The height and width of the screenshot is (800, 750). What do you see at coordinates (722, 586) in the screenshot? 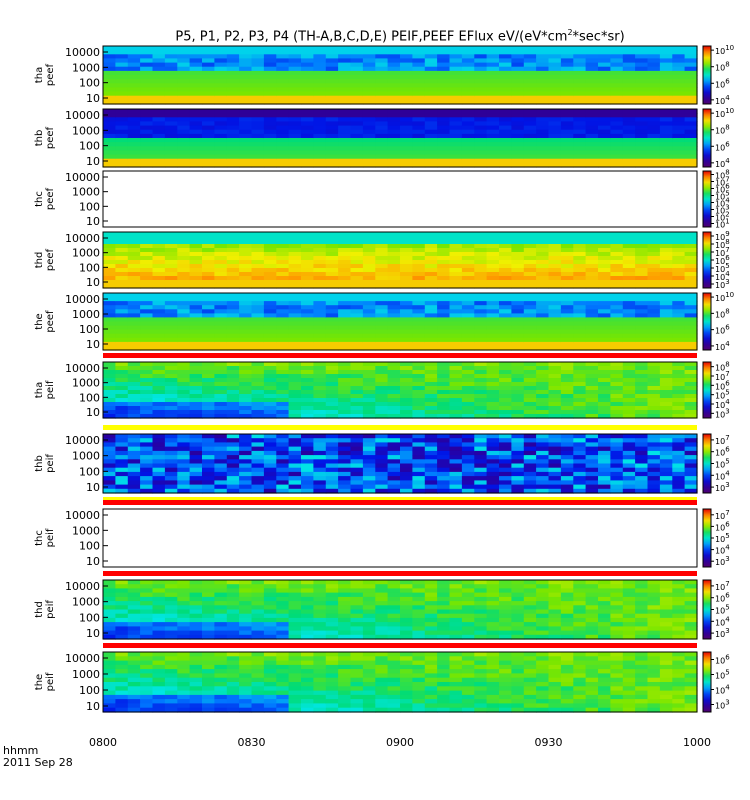
I see `colorbar-tick-label: 10⁷` at bounding box center [722, 586].